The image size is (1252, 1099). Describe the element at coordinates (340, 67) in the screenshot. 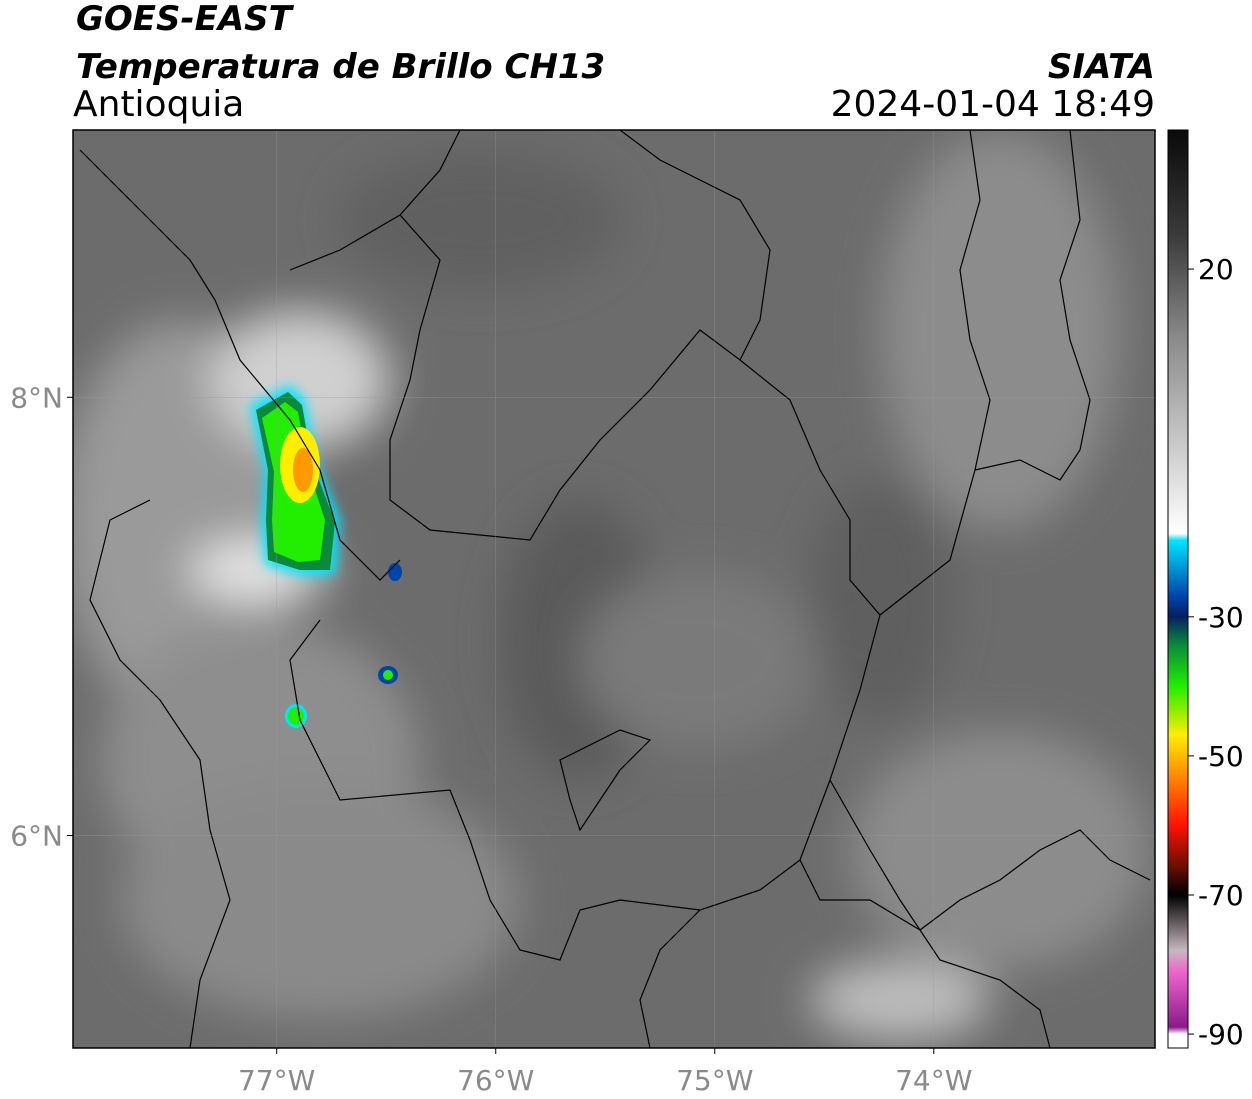

I see `subtitle: Temperatura de Brillo CH13` at that location.